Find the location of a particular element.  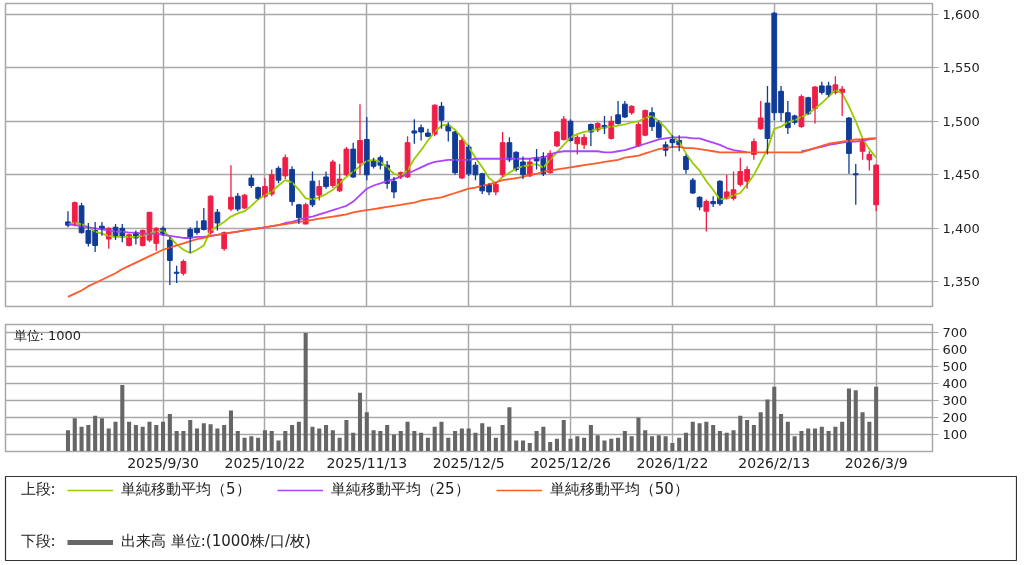

legend-title: 上段: is located at coordinates (38, 488).